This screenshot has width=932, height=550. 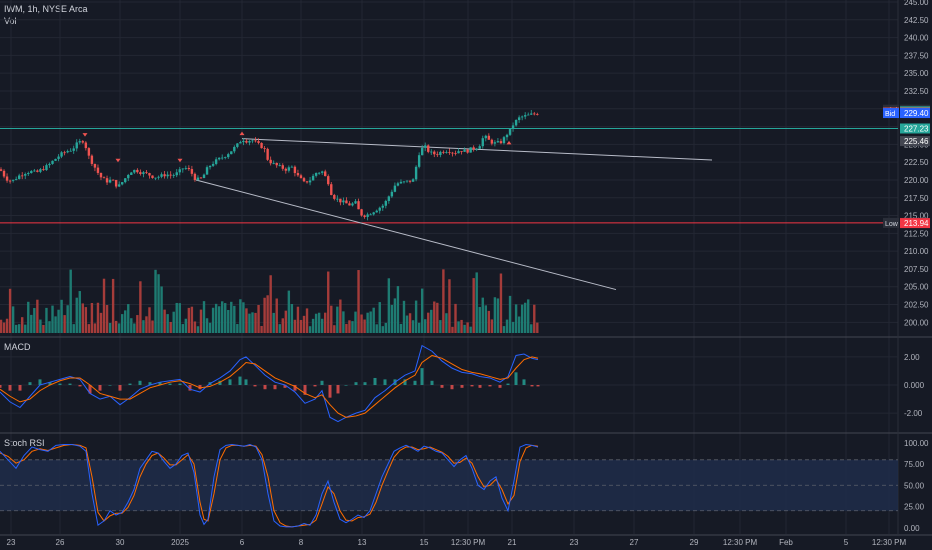 What do you see at coordinates (916, 91) in the screenshot?
I see `price-axis-tick: 232.50` at bounding box center [916, 91].